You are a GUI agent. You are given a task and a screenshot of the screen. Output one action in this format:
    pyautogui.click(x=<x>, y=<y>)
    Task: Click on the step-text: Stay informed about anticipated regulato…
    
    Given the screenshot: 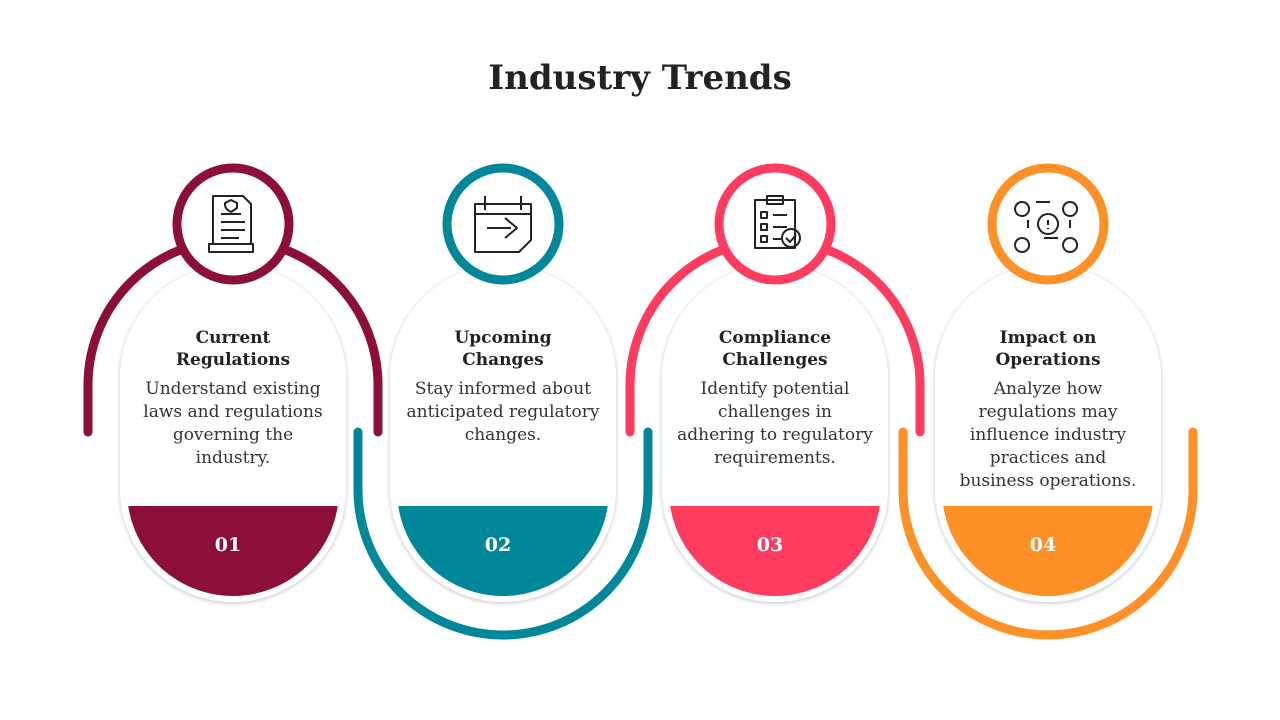 What is the action you would take?
    pyautogui.click(x=503, y=412)
    